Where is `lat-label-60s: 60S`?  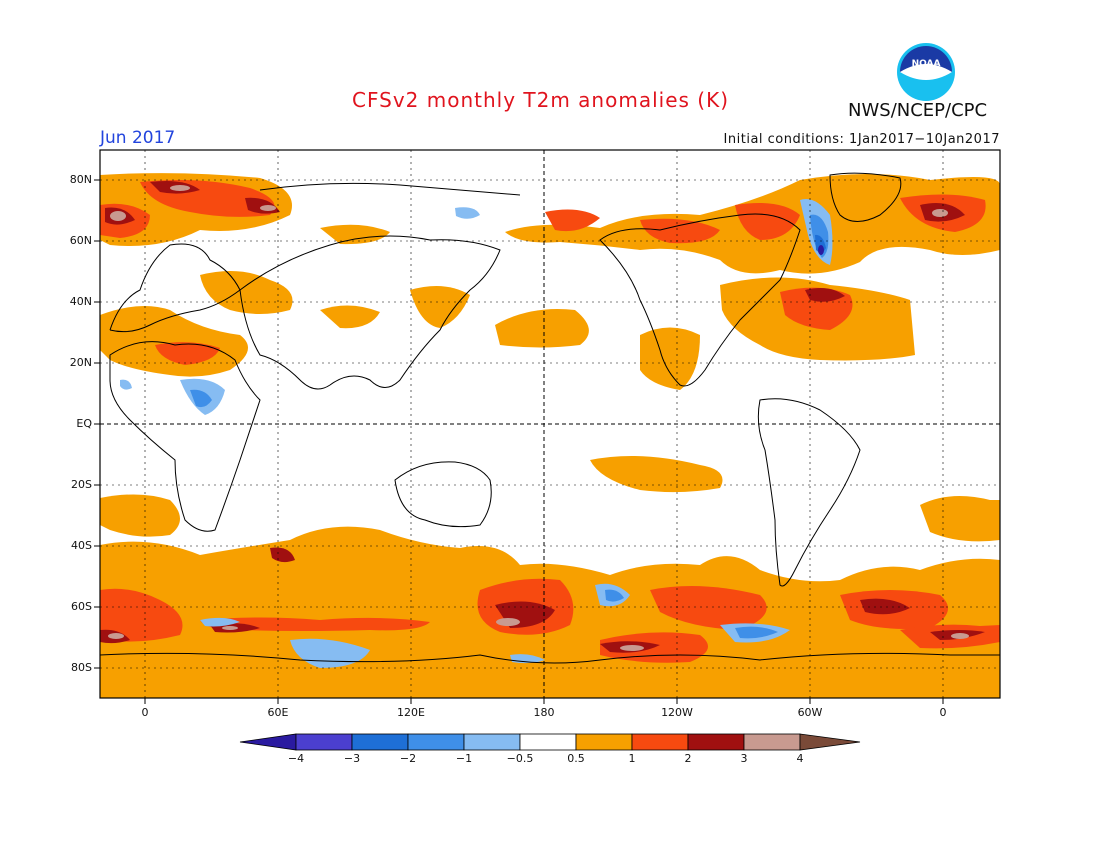
lat-label-60s: 60S is located at coordinates (81, 606).